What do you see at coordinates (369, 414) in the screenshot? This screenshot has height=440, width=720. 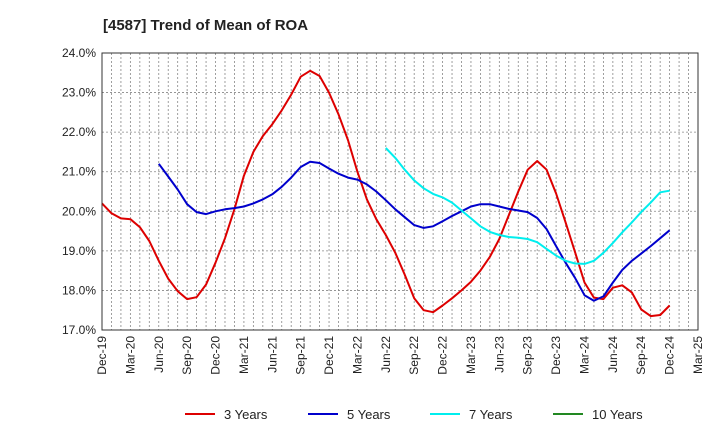 I see `legend-label: 5 Years` at bounding box center [369, 414].